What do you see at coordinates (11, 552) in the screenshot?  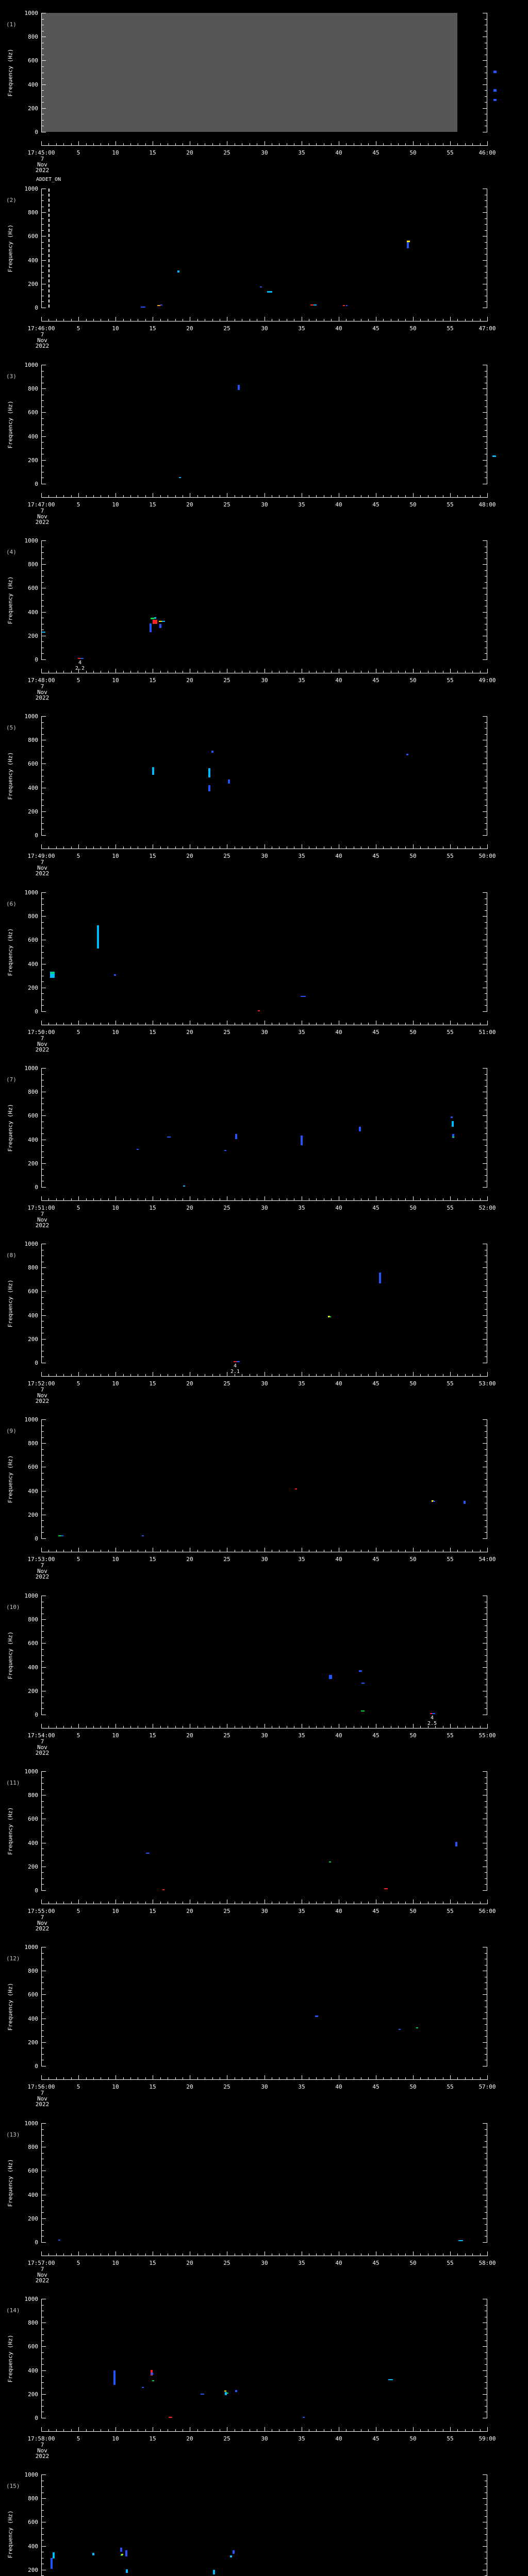 I see `panel-number: (4)` at bounding box center [11, 552].